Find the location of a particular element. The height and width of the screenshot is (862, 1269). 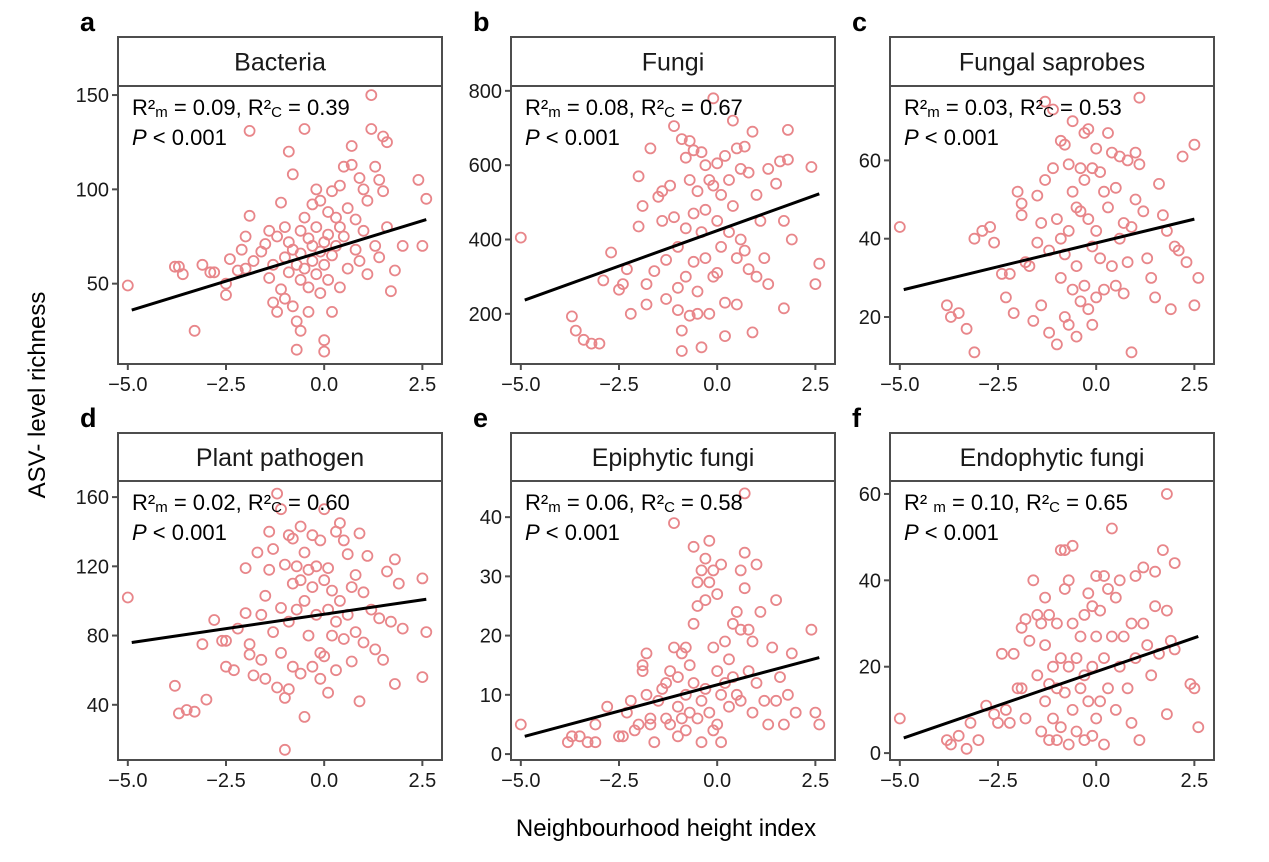

regression-line is located at coordinates (1049, 254).